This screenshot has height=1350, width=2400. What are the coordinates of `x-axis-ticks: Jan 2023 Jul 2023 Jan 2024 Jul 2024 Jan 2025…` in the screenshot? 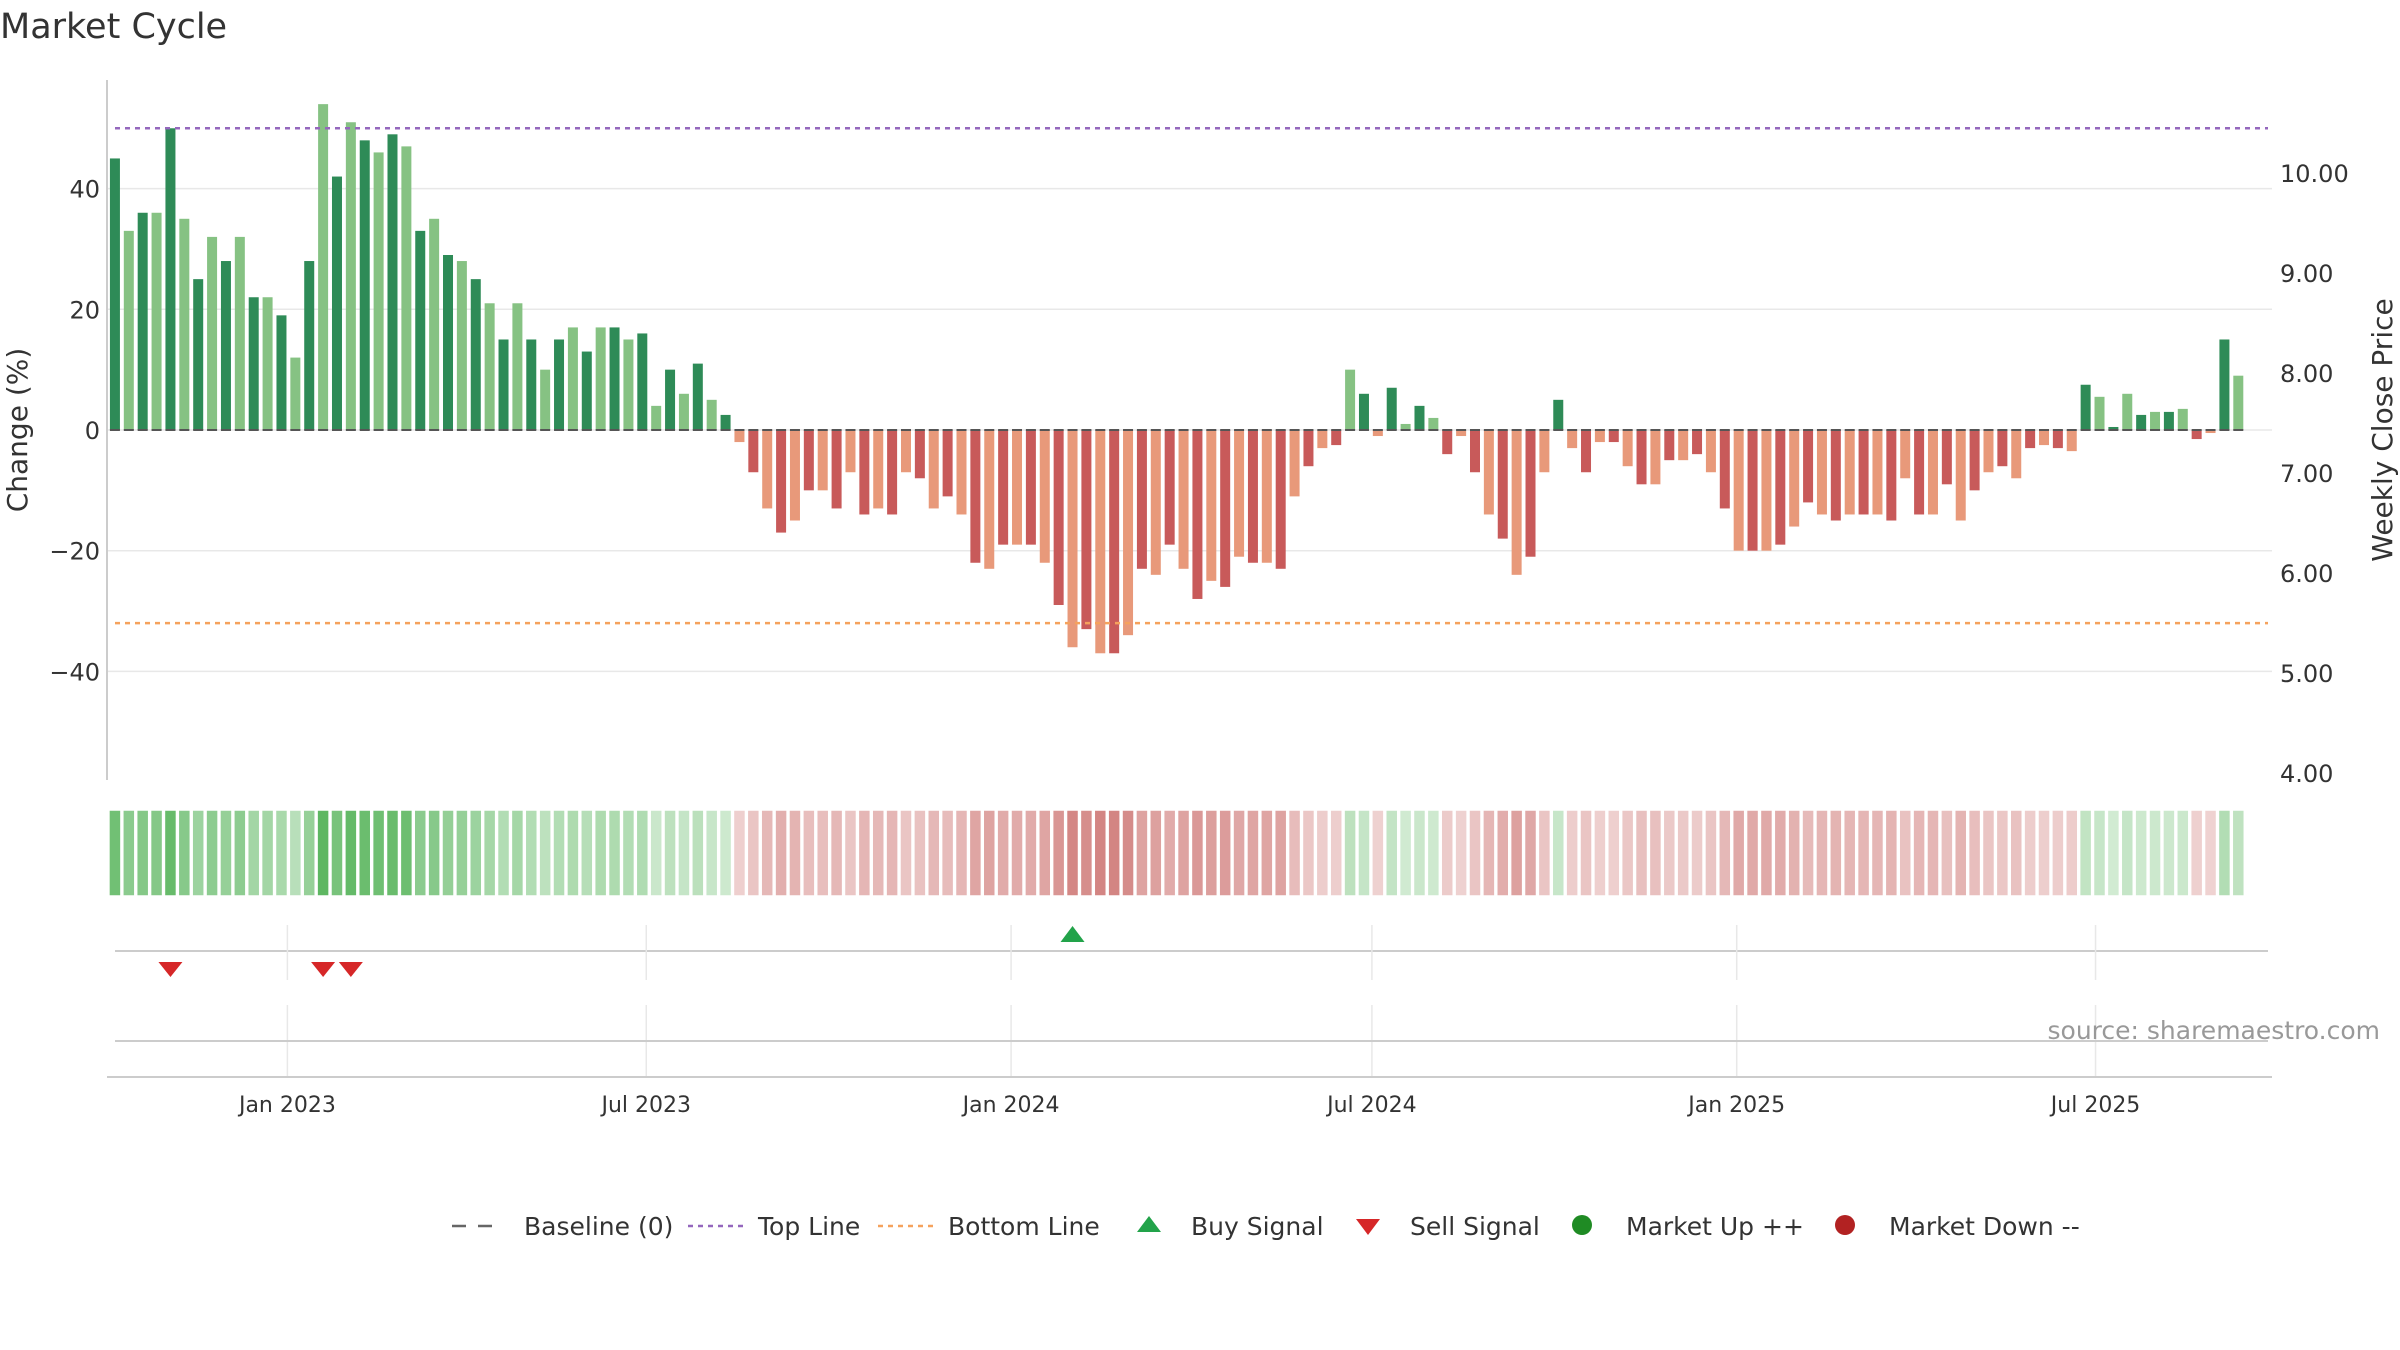 It's located at (1188, 1105).